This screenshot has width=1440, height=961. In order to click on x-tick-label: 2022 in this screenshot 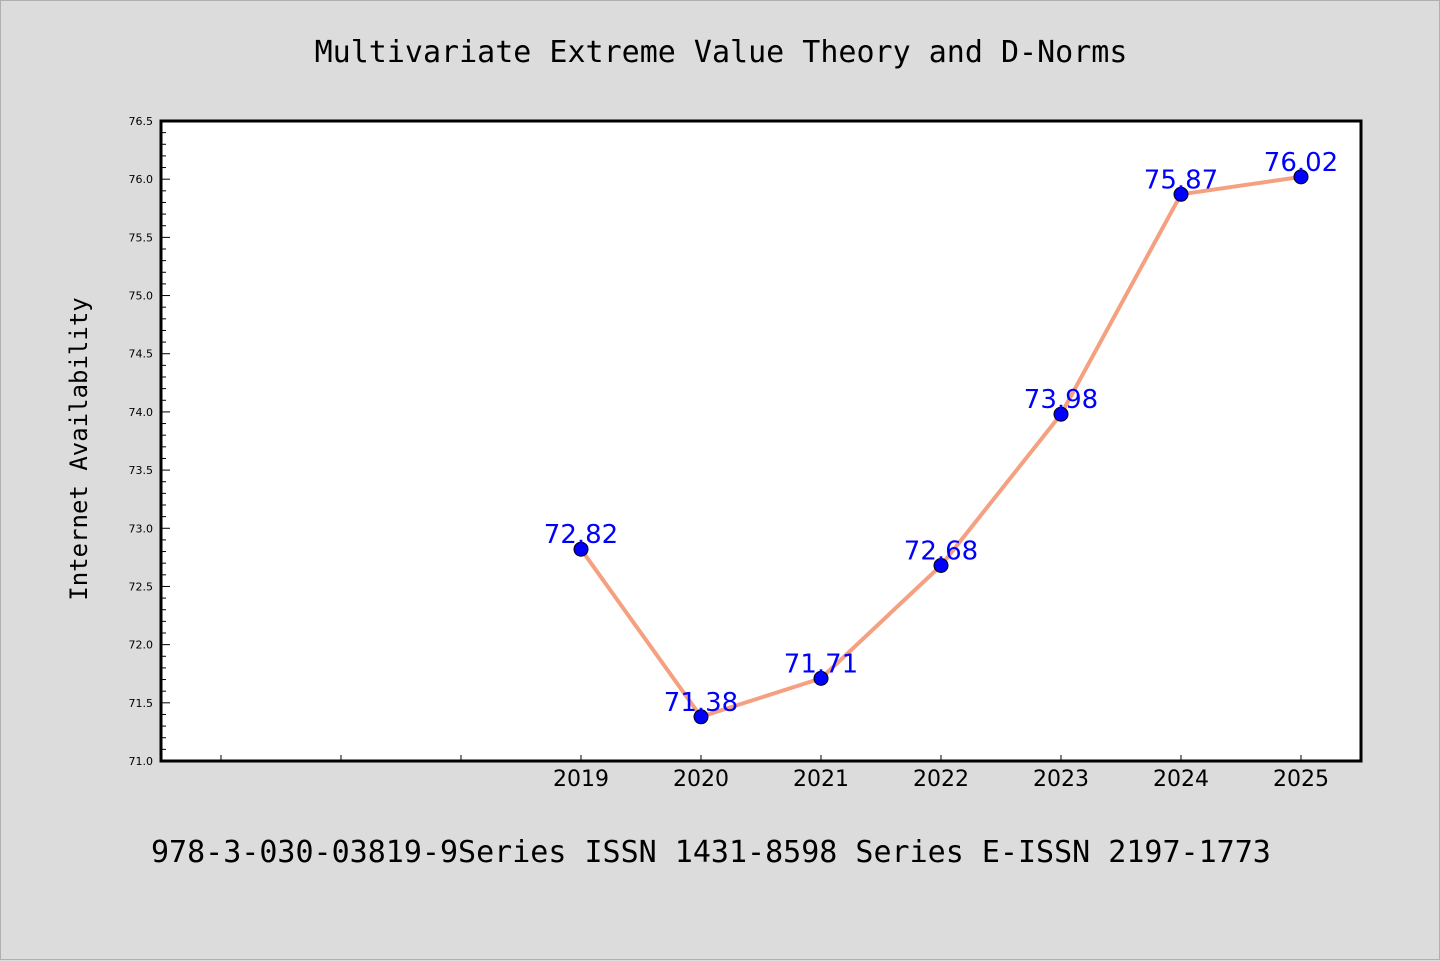, I will do `click(941, 779)`.